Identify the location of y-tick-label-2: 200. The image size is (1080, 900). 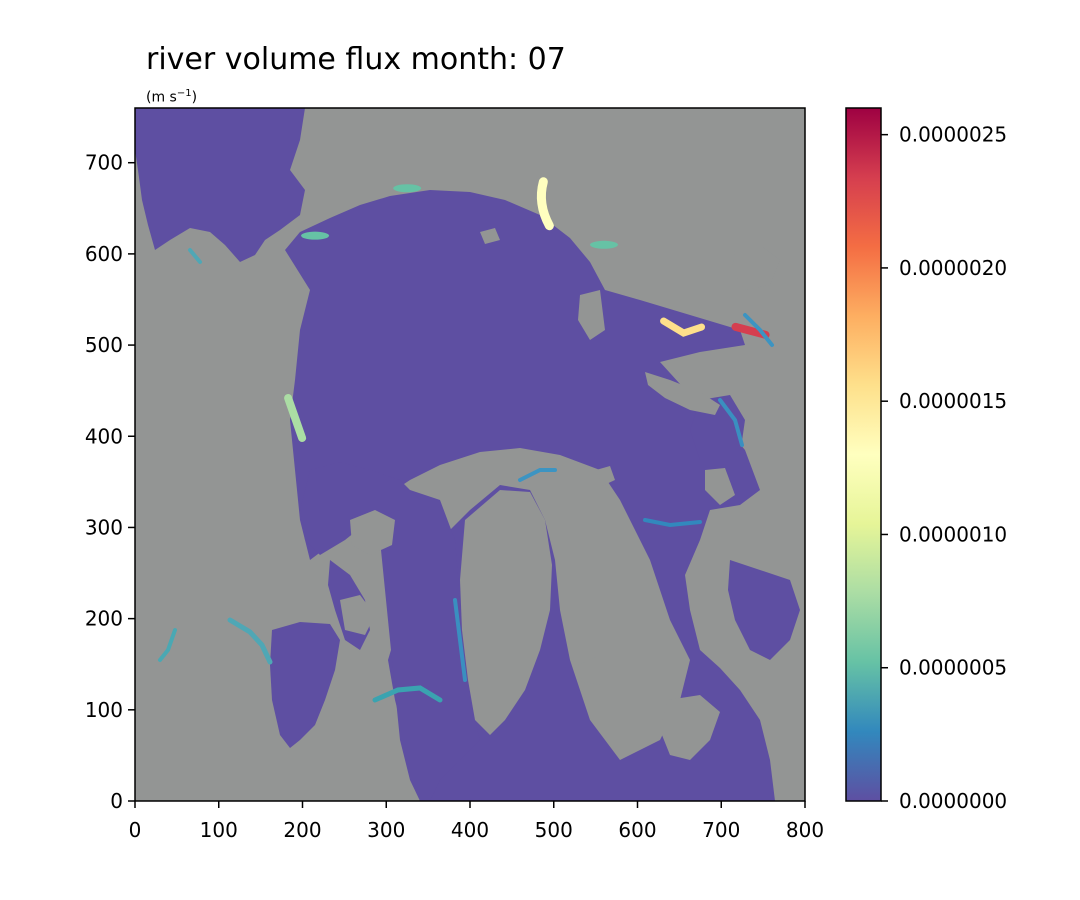
(104, 619).